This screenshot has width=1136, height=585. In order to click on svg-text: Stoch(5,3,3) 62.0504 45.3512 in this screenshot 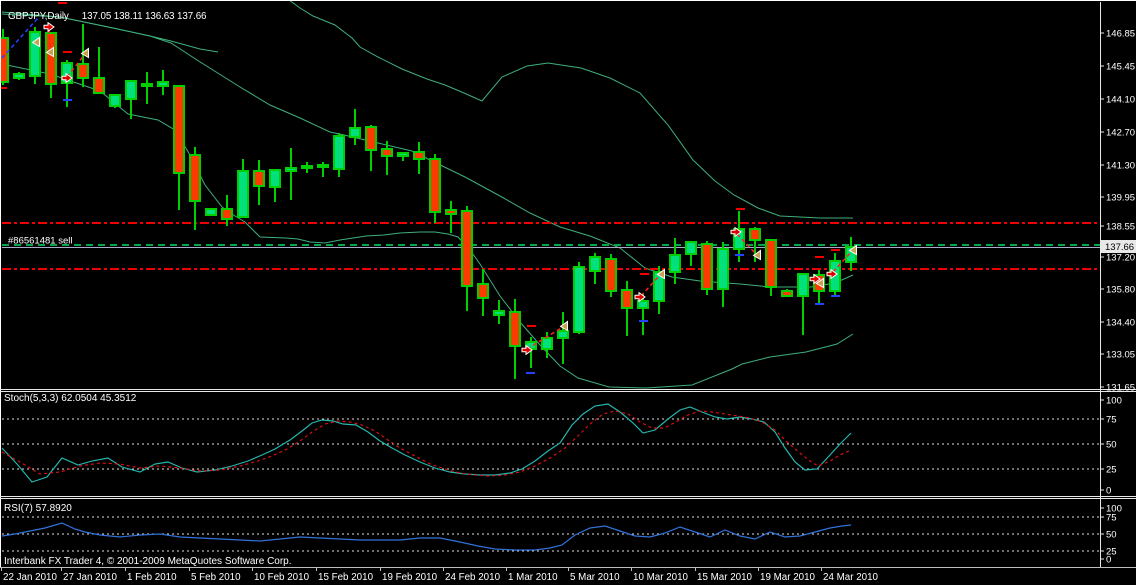, I will do `click(70, 398)`.